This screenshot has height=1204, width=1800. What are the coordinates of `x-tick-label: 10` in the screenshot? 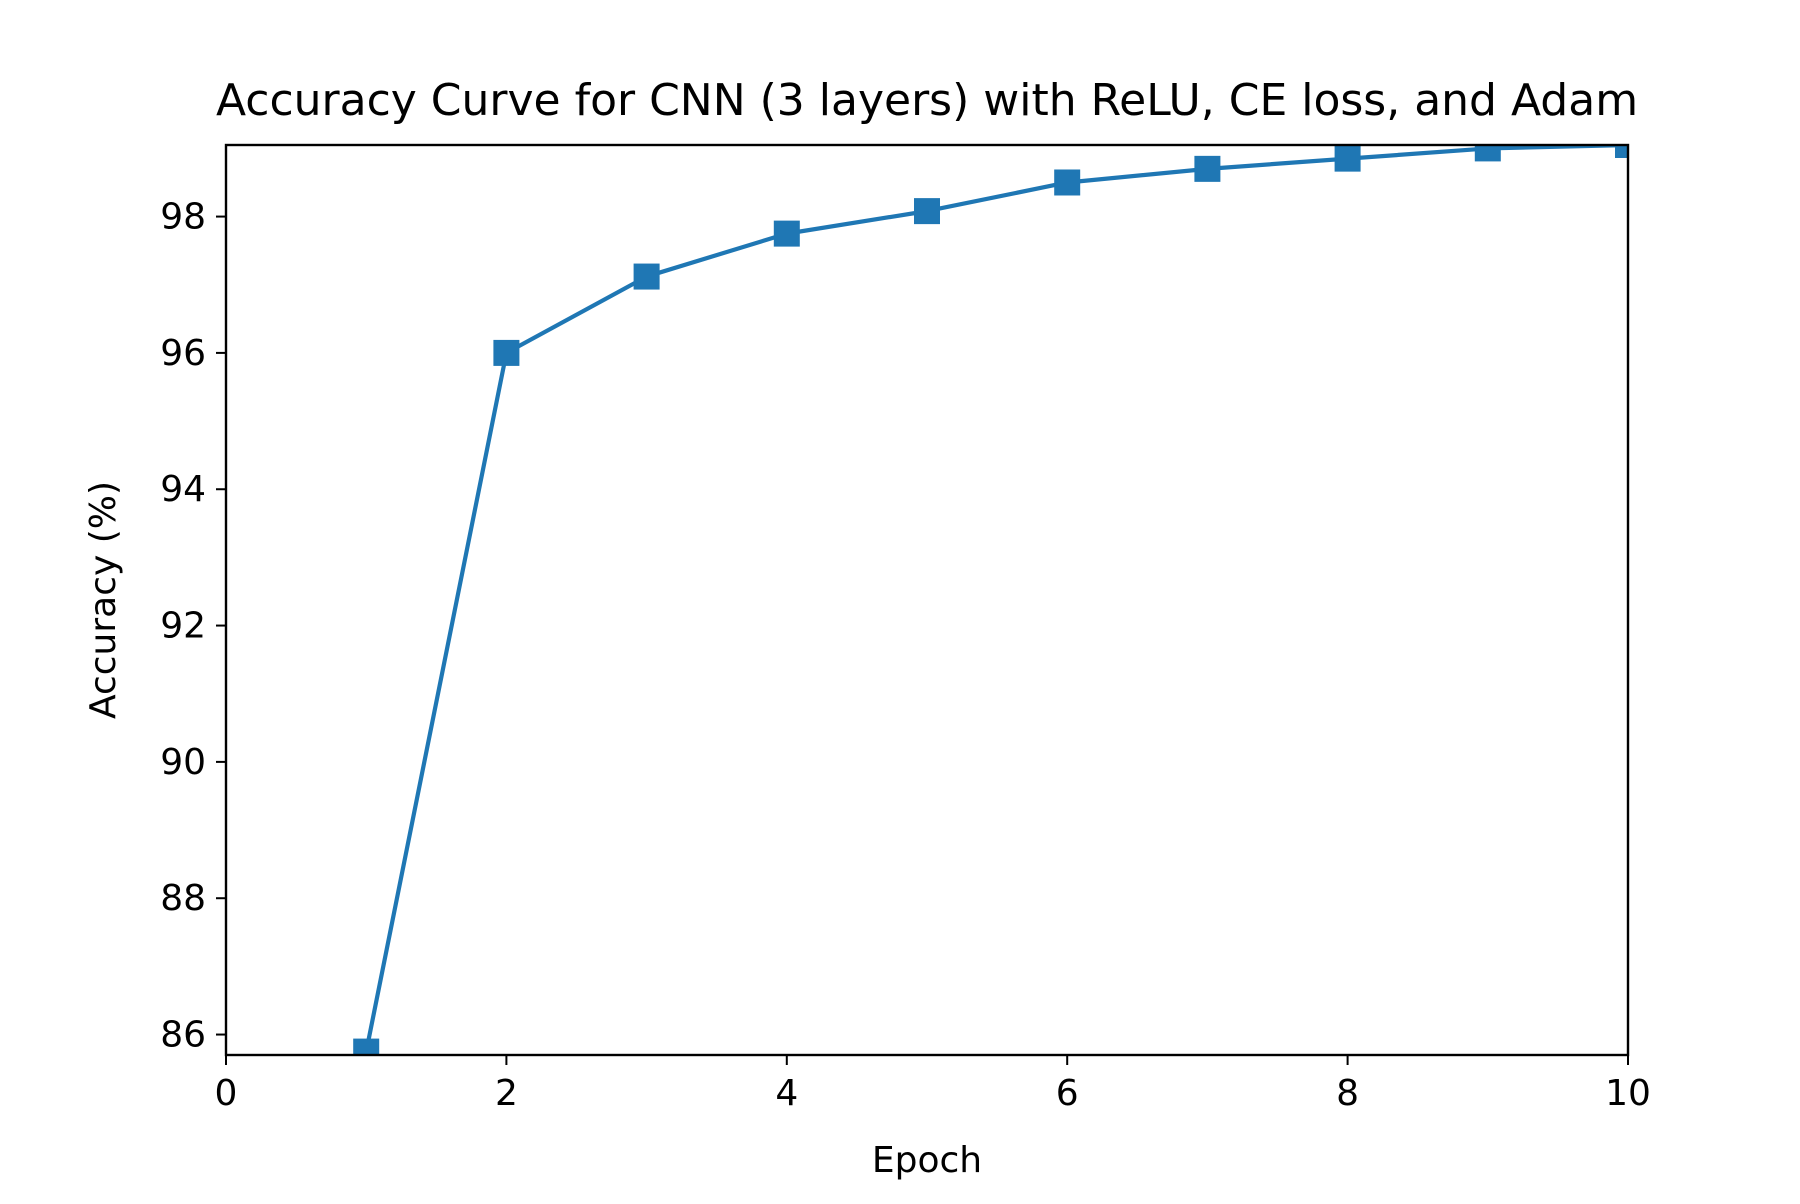 It's located at (1628, 1093).